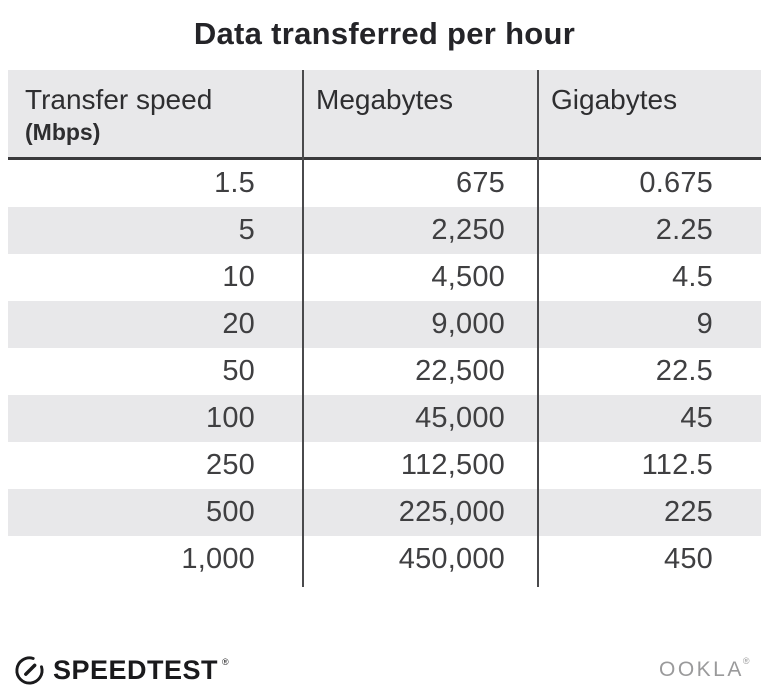 The image size is (769, 698). Describe the element at coordinates (692, 277) in the screenshot. I see `table-cell: 4.5` at that location.